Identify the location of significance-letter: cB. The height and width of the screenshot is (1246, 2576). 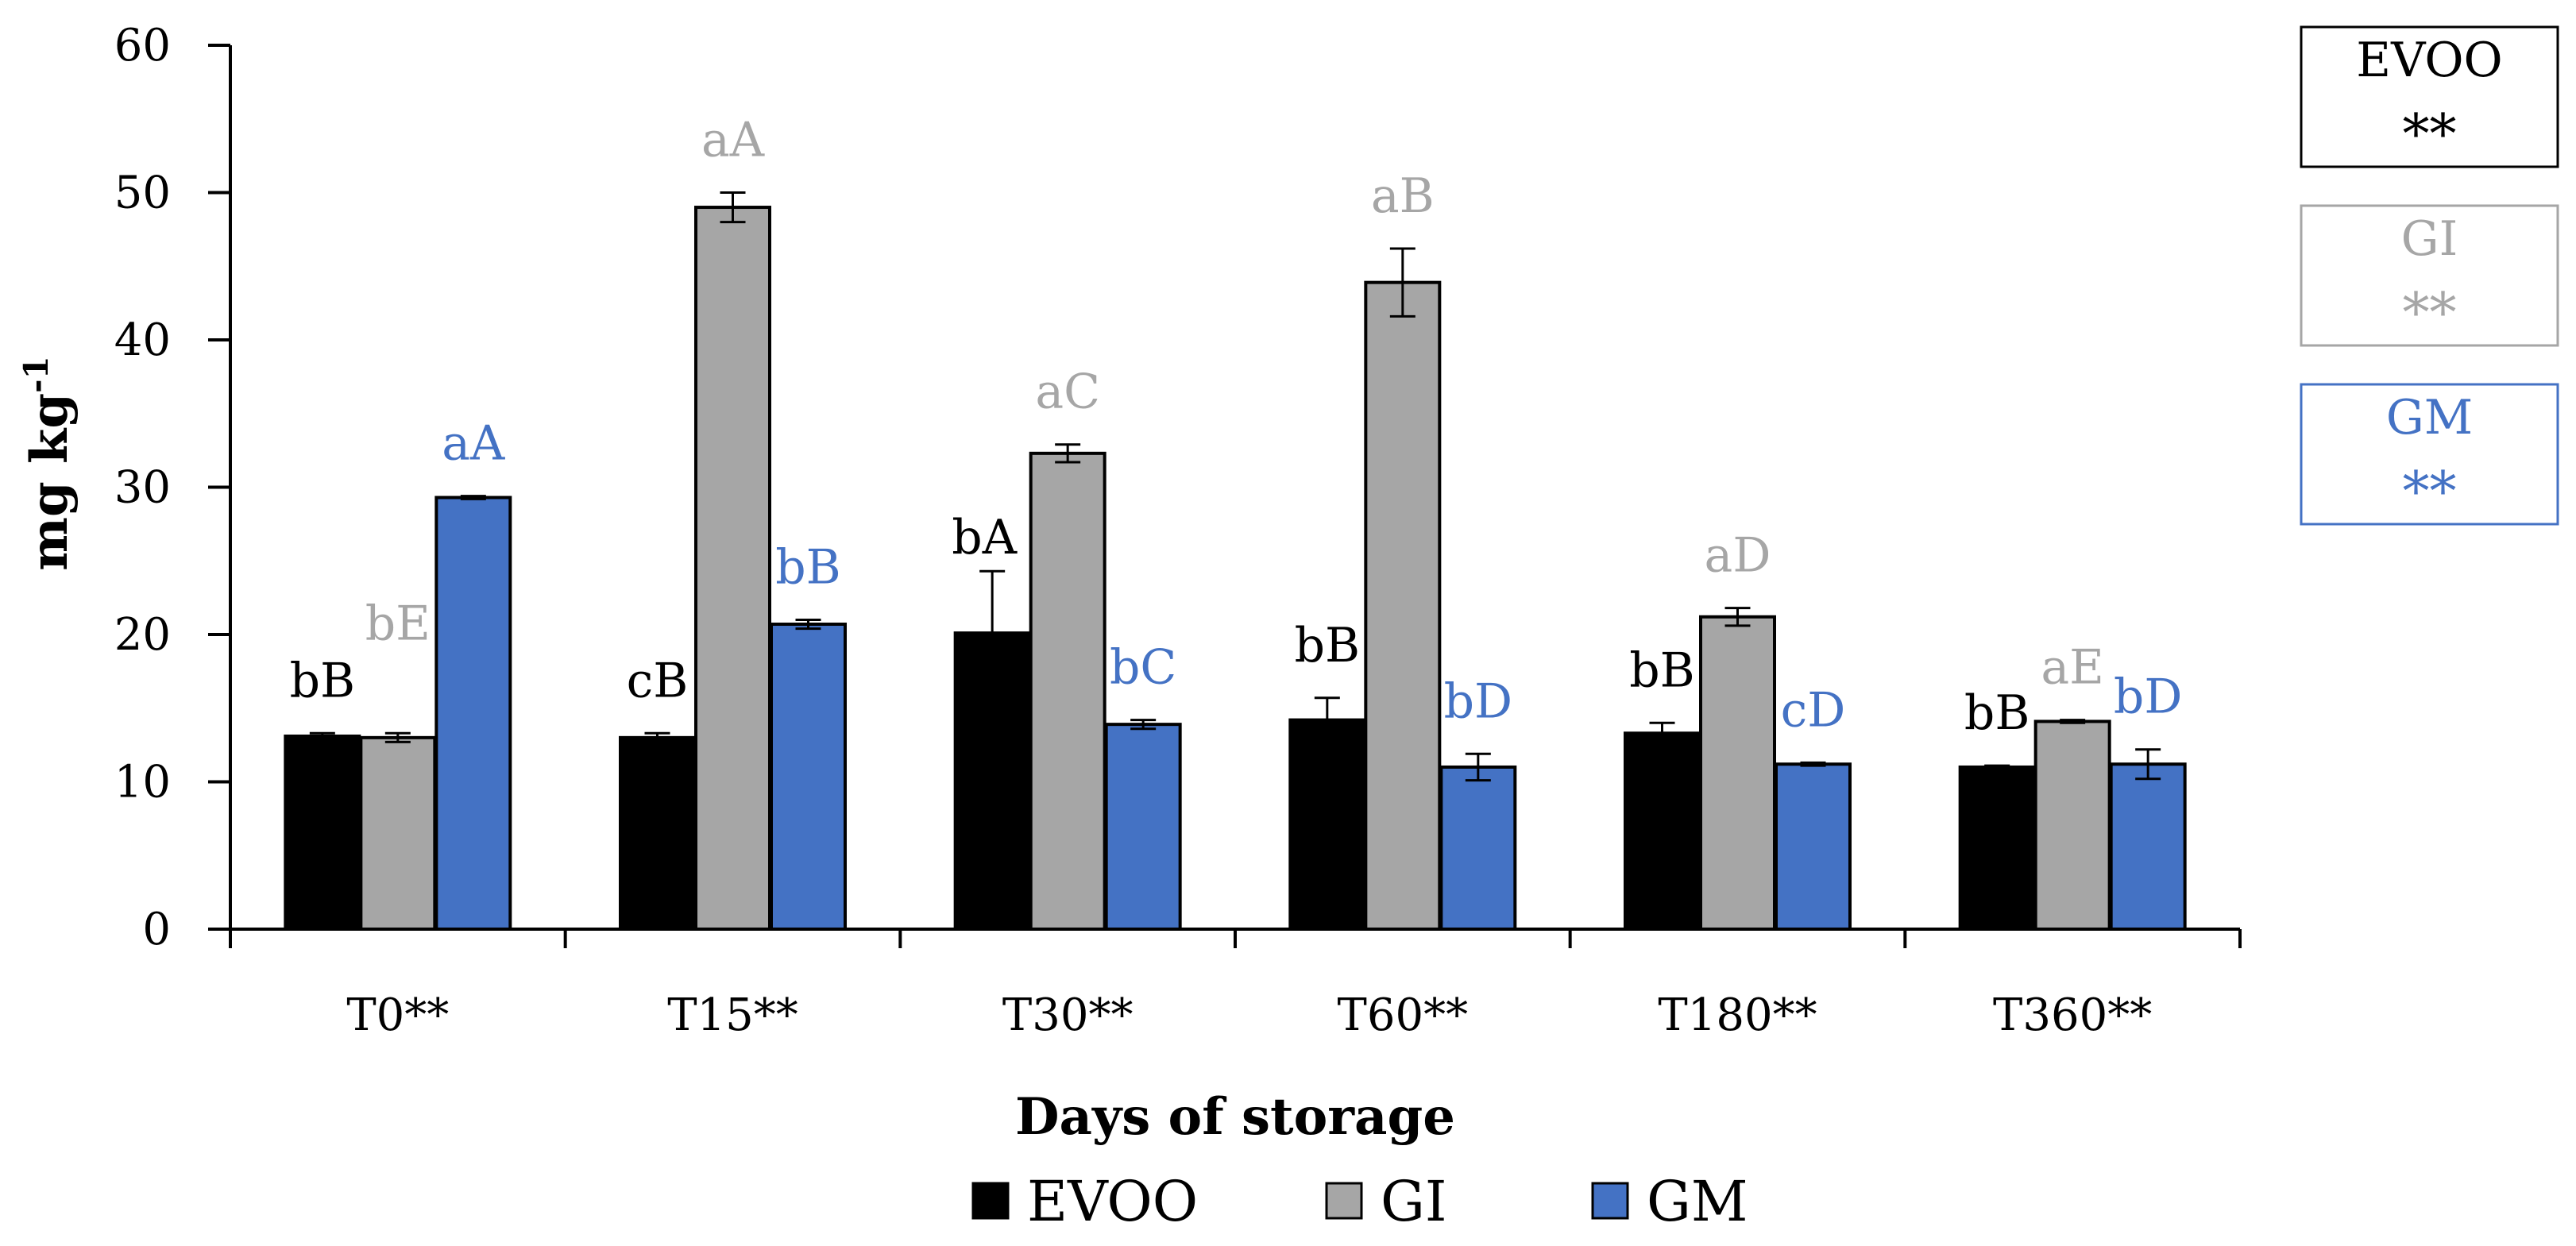
(658, 681).